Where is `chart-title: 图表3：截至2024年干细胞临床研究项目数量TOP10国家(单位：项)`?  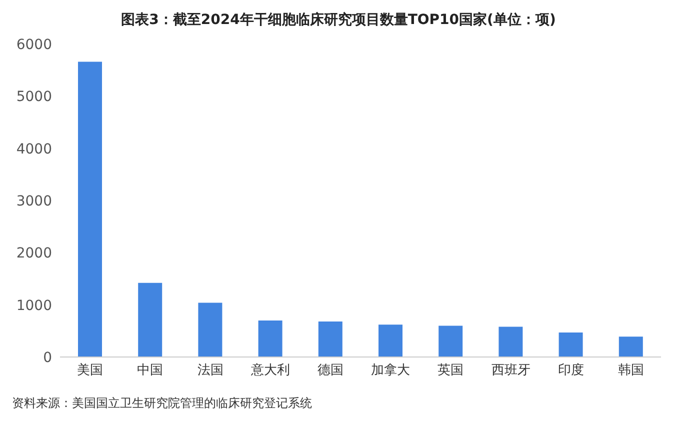 chart-title: 图表3：截至2024年干细胞临床研究项目数量TOP10国家(单位：项) is located at coordinates (338, 20).